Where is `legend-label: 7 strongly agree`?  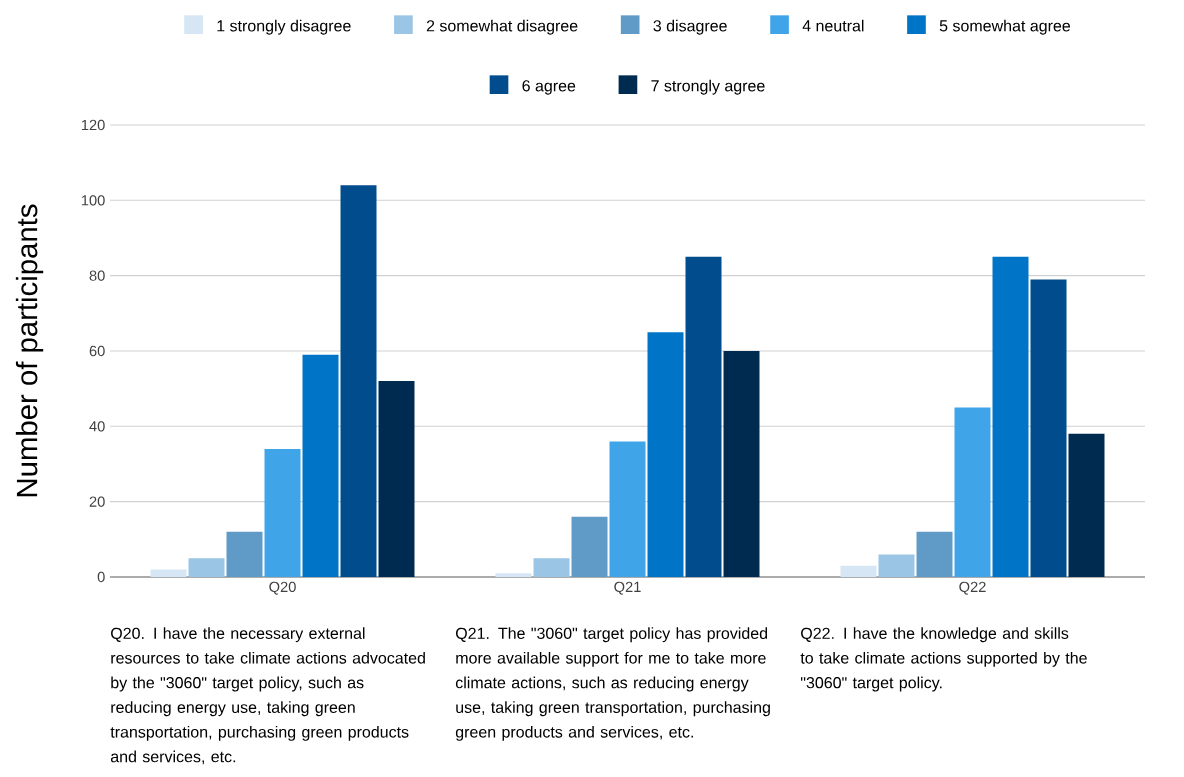 legend-label: 7 strongly agree is located at coordinates (708, 87).